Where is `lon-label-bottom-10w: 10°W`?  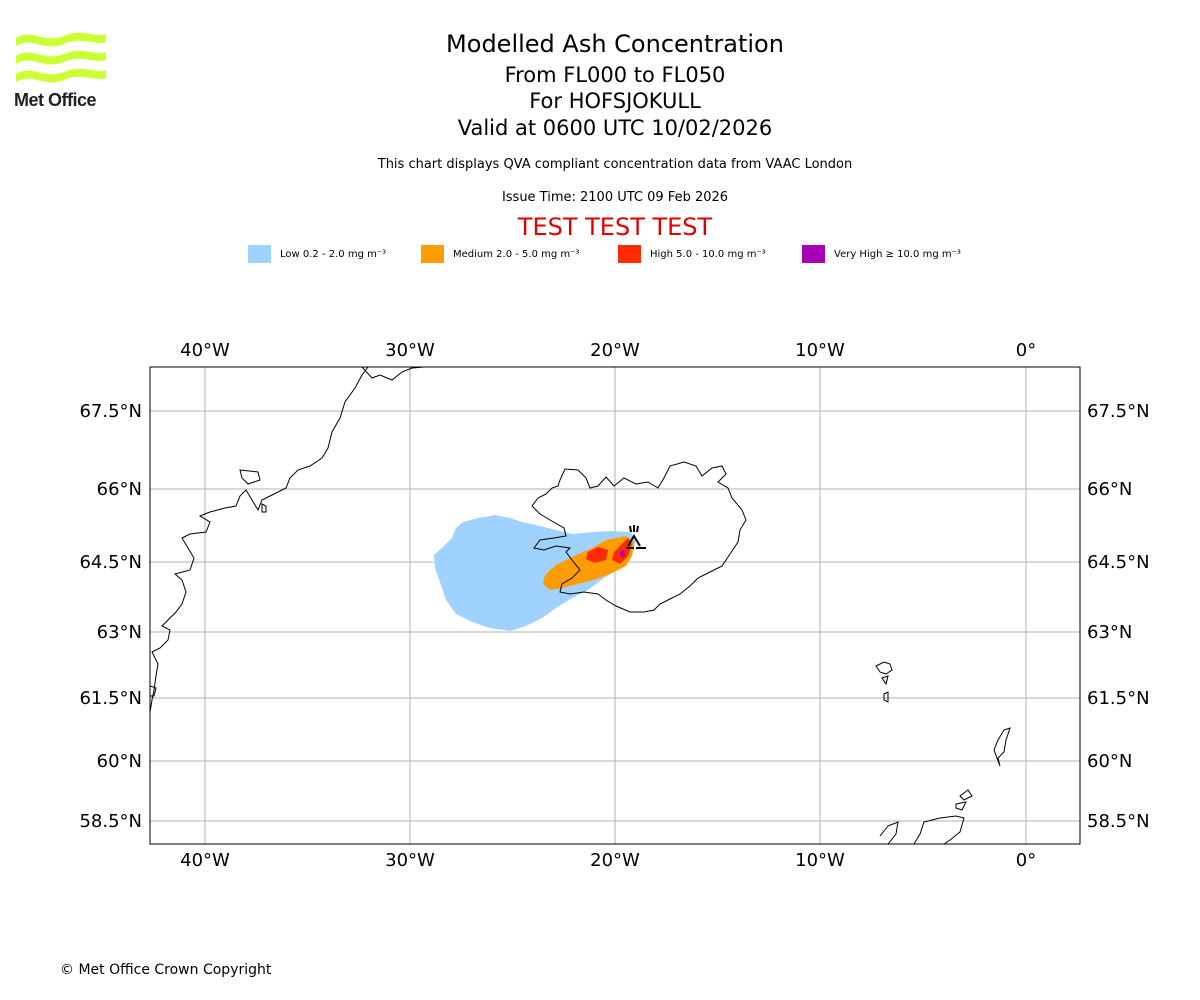
lon-label-bottom-10w: 10°W is located at coordinates (820, 860).